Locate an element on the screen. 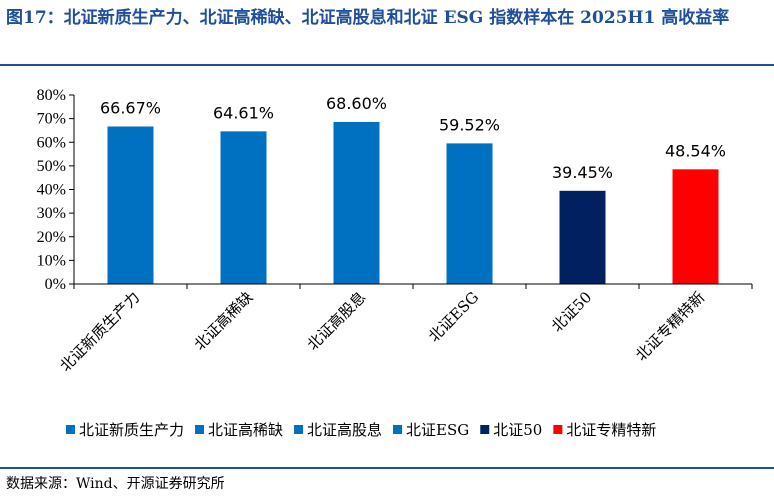 The height and width of the screenshot is (499, 774). data-labels: 66.67% 64.61% 68.60% 59.52% 39.45% 48.54% is located at coordinates (413, 138).